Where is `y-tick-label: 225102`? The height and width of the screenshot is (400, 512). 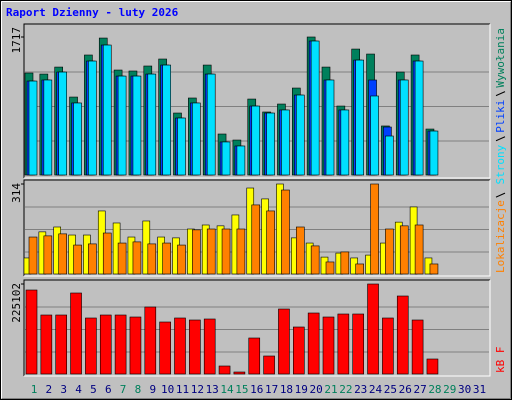
y-tick-label: 225102 is located at coordinates (16, 303).